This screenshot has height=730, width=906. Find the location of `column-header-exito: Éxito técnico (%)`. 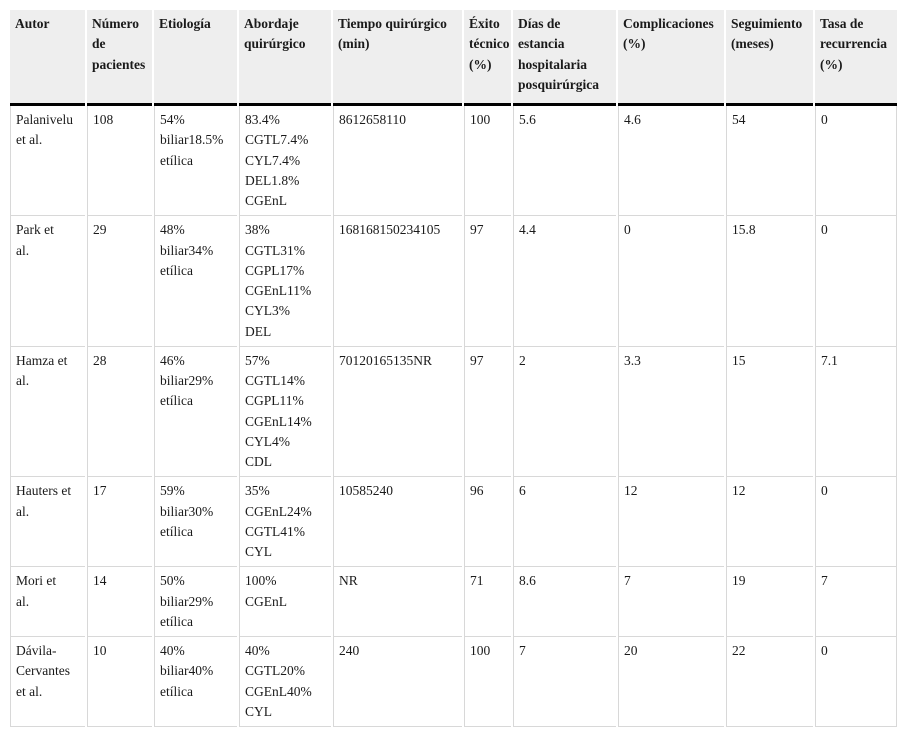

column-header-exito: Éxito técnico (%) is located at coordinates (487, 58).